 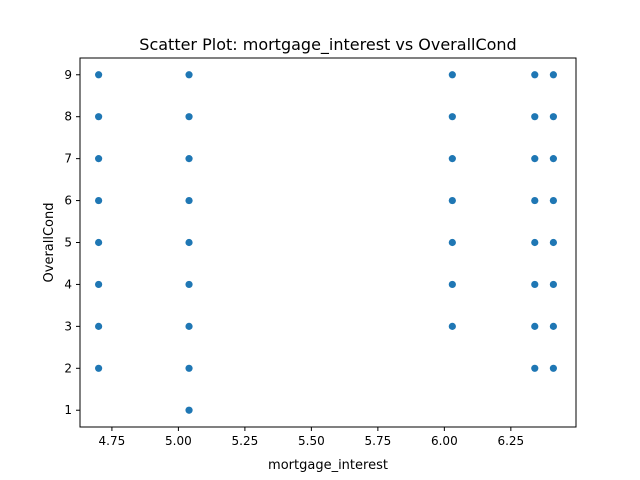 What do you see at coordinates (68, 368) in the screenshot?
I see `y-tick-label: 2` at bounding box center [68, 368].